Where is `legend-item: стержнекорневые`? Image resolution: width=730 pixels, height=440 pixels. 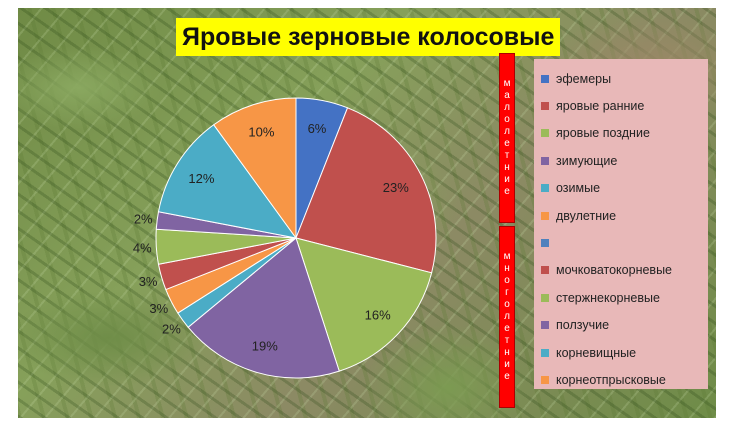
legend-item: стержнекорневые is located at coordinates (624, 297).